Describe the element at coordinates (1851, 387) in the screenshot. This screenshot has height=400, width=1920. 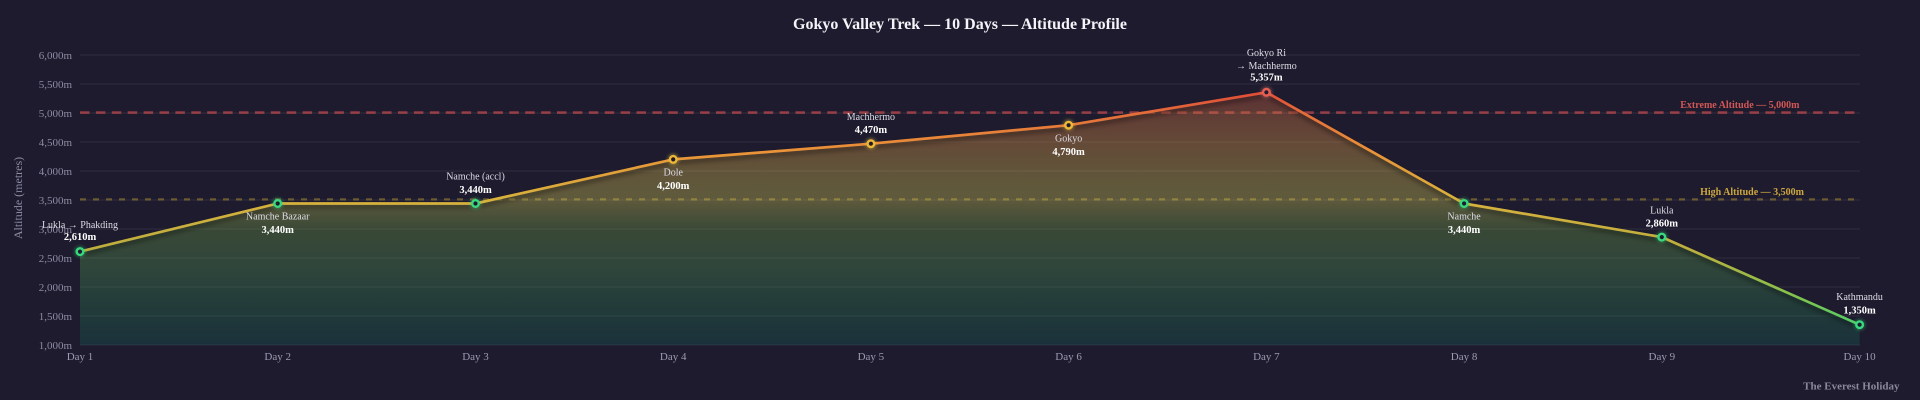
I see `svg-text: The Everest Holiday` at that location.